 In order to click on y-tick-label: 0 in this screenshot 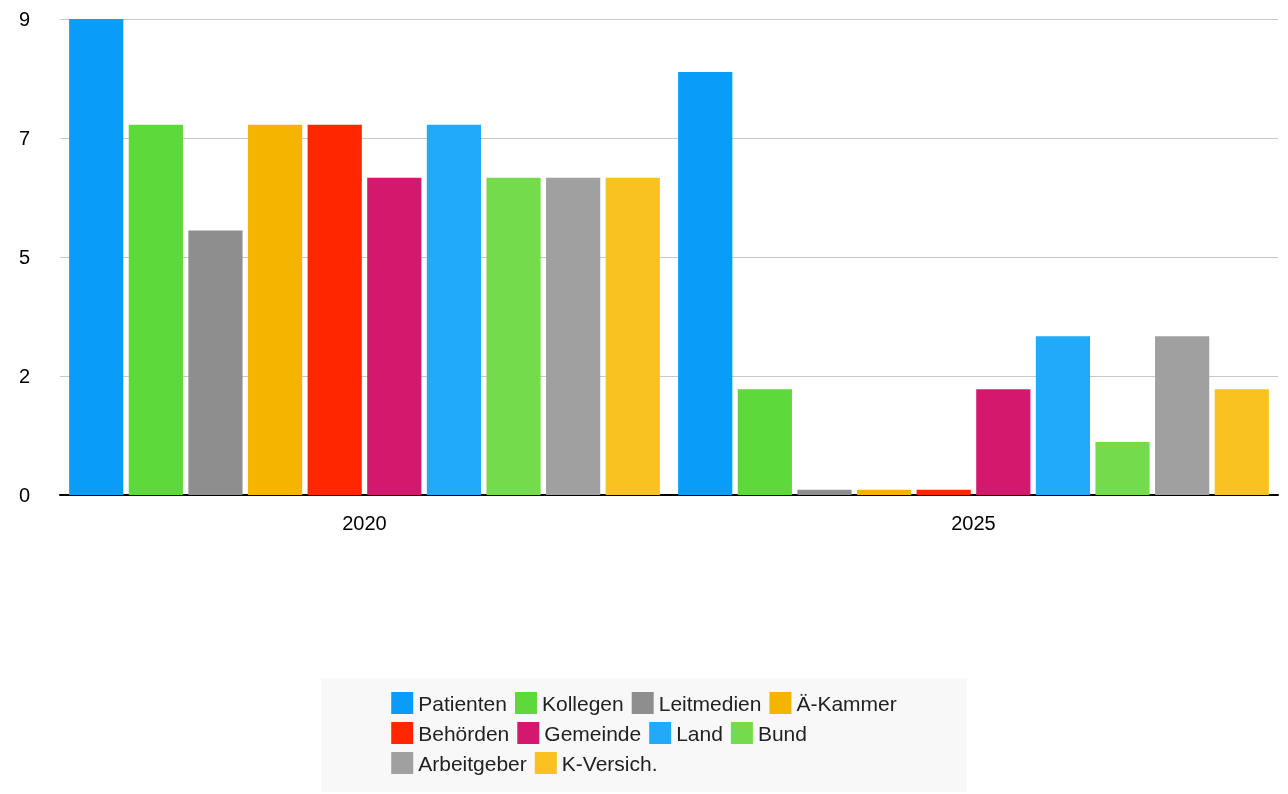, I will do `click(24, 495)`.